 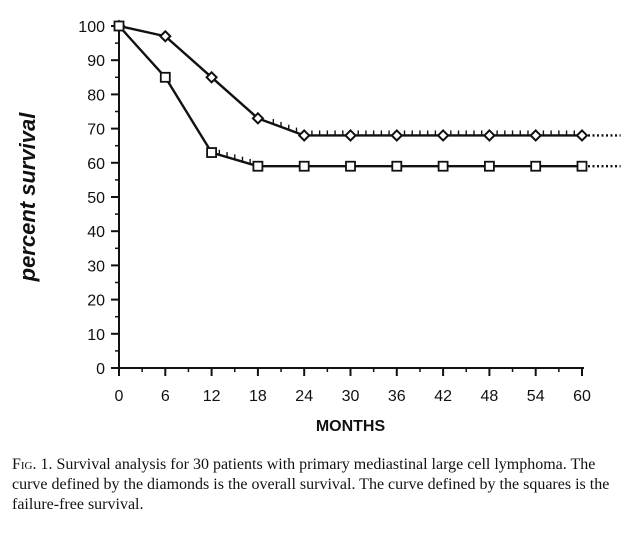 I want to click on x-tick-label-60: 60, so click(x=582, y=396).